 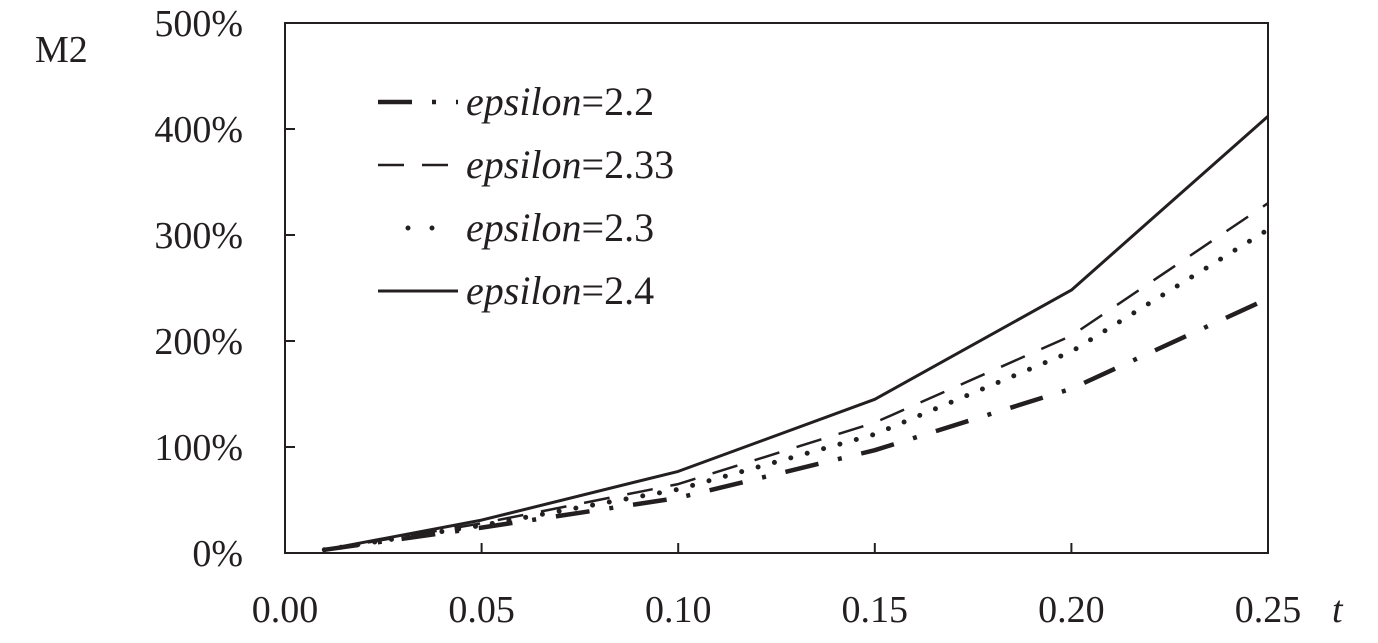 I want to click on x-tick-label: 0.00, so click(x=285, y=610).